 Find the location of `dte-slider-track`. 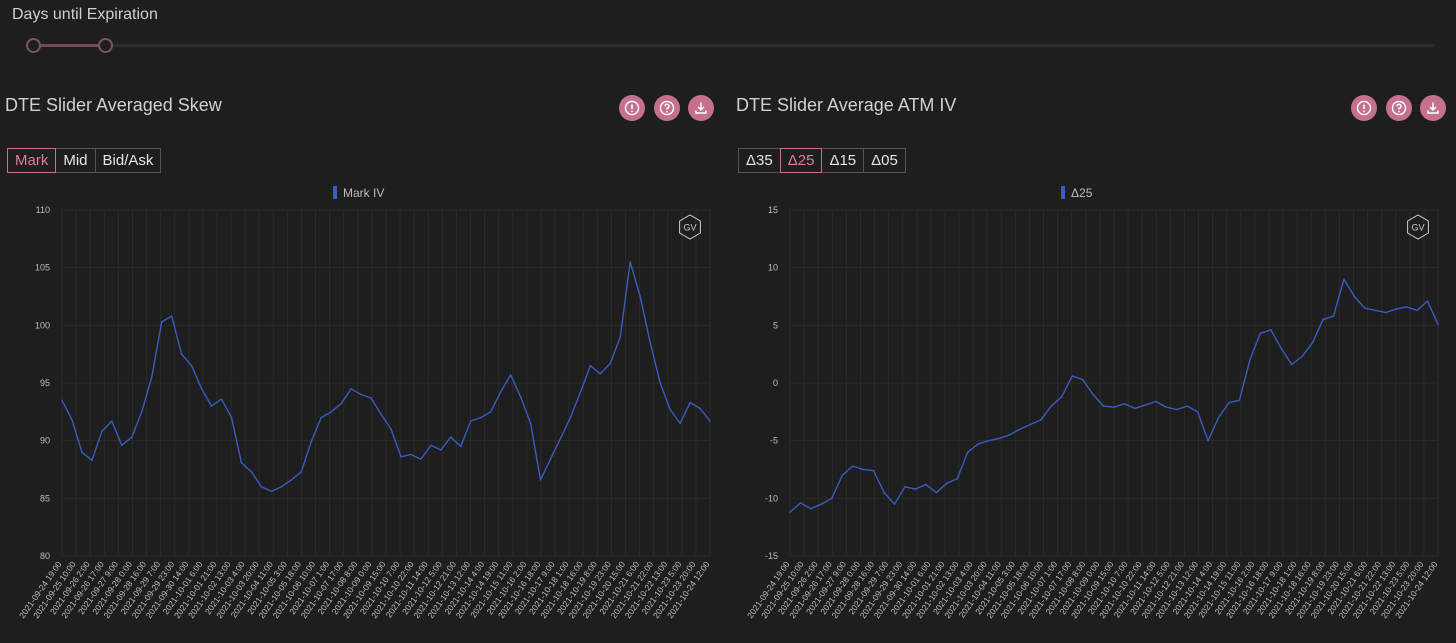

dte-slider-track is located at coordinates (730, 45).